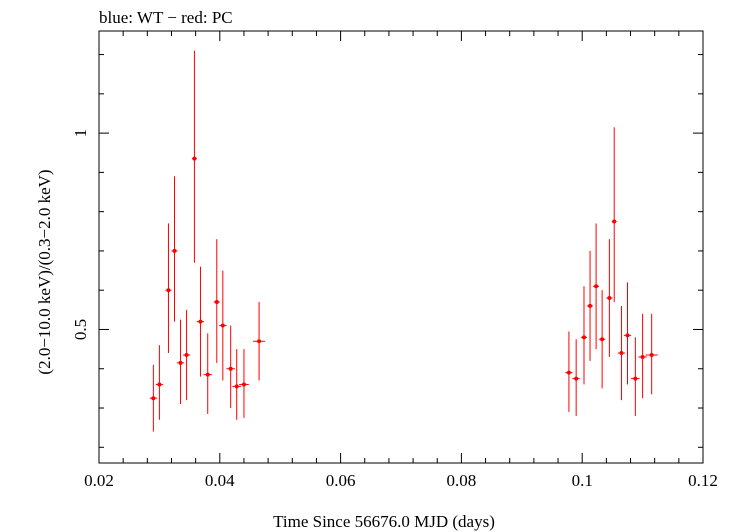 This screenshot has height=532, width=730. I want to click on x-tick-label: 0.06, so click(341, 480).